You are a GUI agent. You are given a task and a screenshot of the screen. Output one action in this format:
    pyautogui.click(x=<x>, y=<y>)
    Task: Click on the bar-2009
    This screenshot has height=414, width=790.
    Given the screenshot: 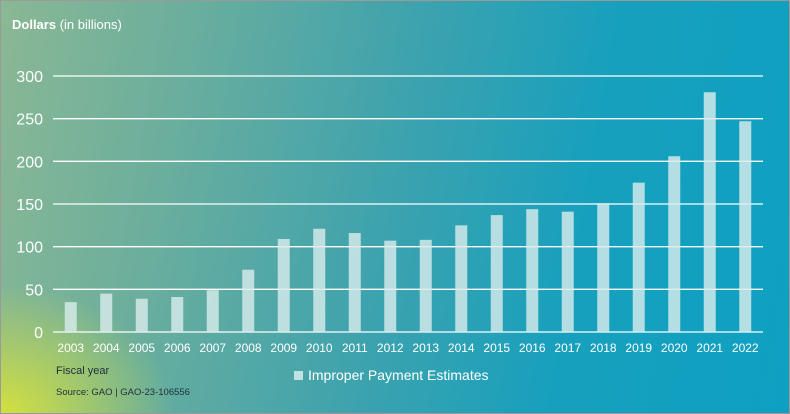 What is the action you would take?
    pyautogui.click(x=283, y=285)
    